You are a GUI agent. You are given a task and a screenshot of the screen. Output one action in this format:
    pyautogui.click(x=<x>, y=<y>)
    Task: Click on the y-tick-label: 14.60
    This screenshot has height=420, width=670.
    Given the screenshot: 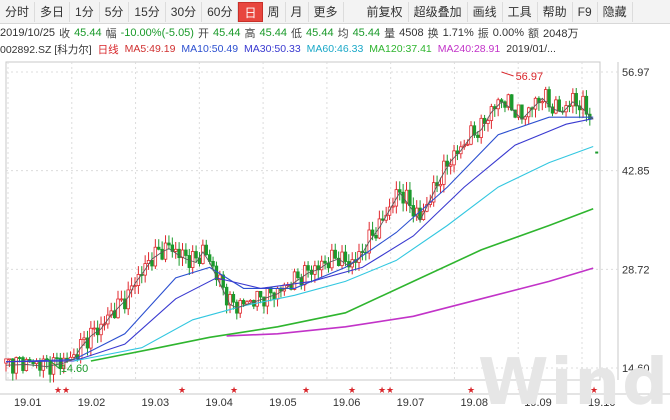 What is the action you would take?
    pyautogui.click(x=636, y=369)
    